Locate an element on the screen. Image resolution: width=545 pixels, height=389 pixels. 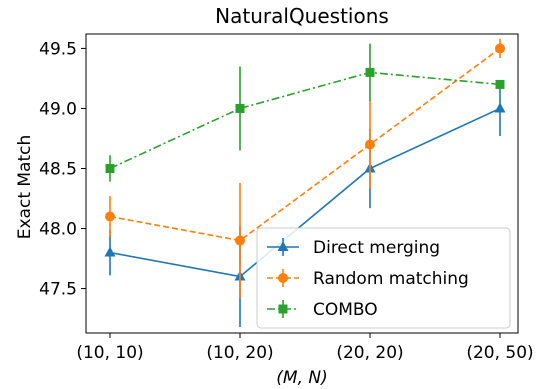
legend-entry: COMBO is located at coordinates (322, 310).